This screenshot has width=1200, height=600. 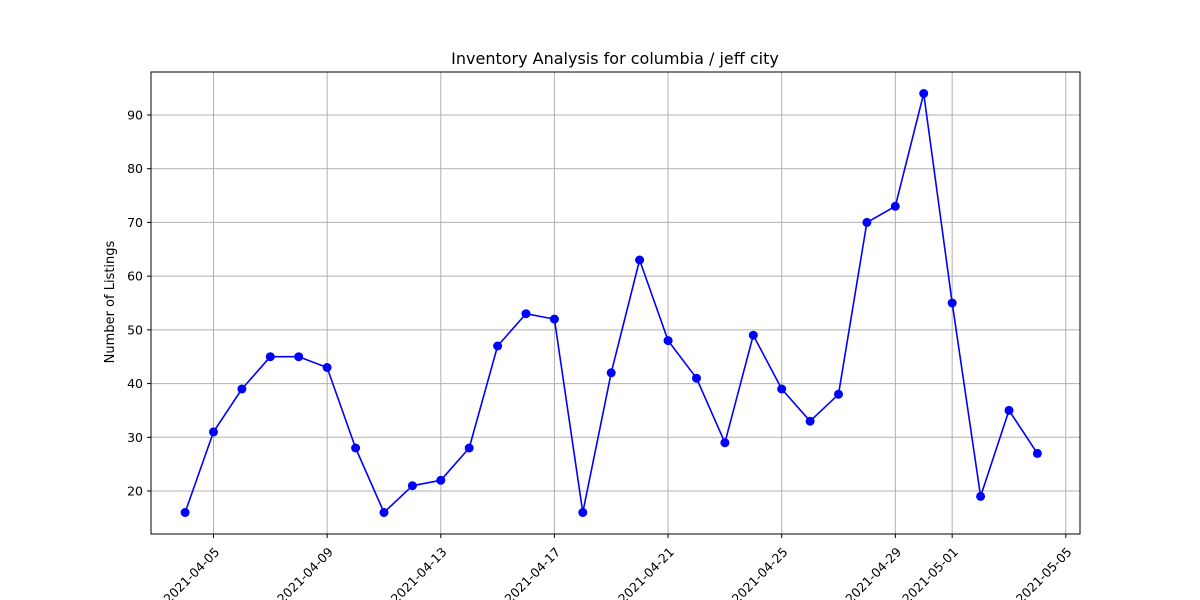 What do you see at coordinates (135, 383) in the screenshot?
I see `y-tick-label: 40` at bounding box center [135, 383].